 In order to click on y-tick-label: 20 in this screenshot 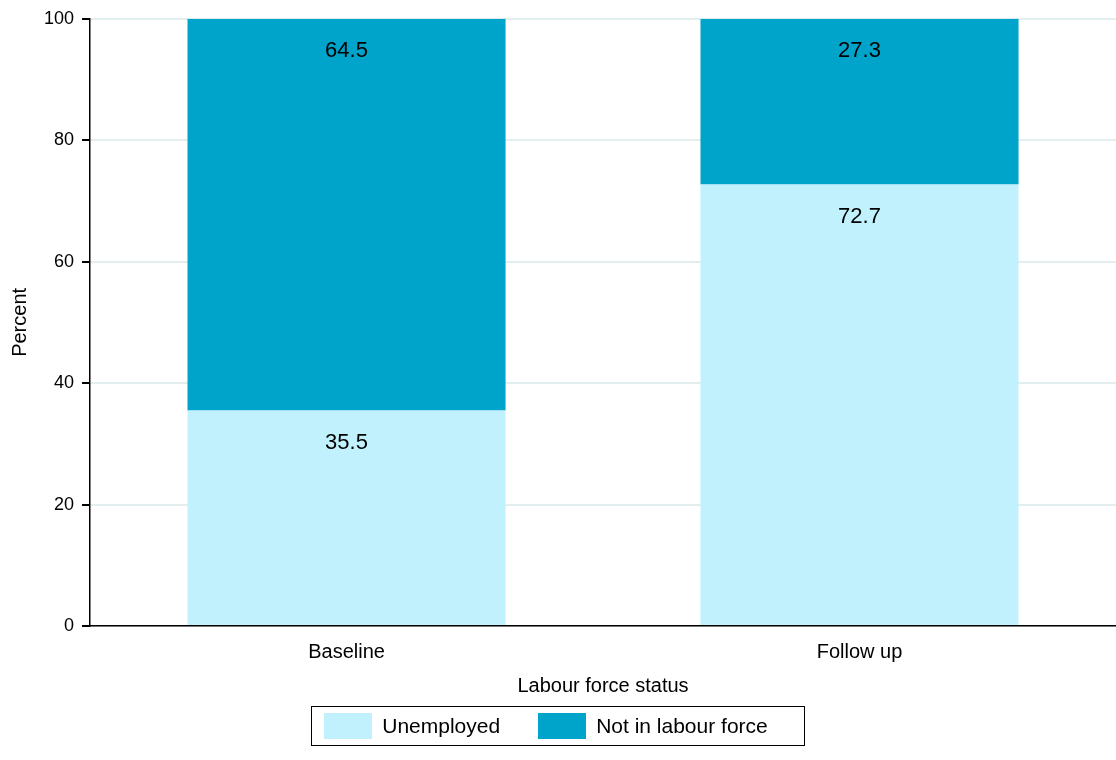, I will do `click(64, 503)`.